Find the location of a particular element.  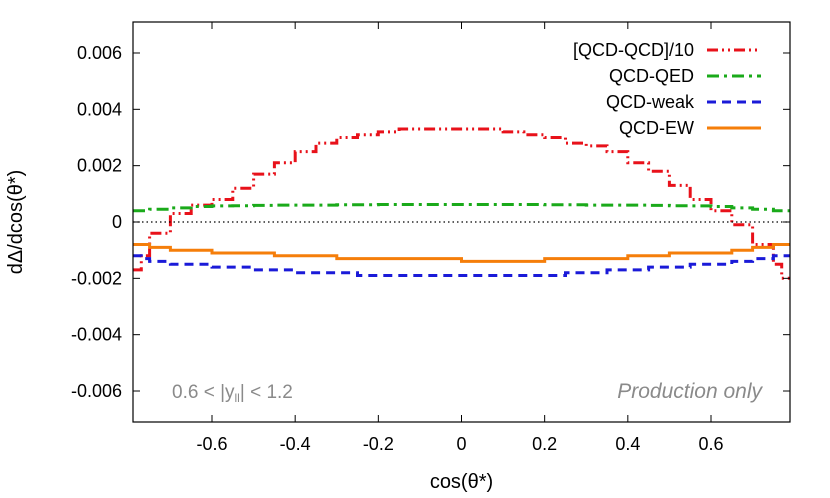

production-only-annotation: Production only is located at coordinates (690, 391).